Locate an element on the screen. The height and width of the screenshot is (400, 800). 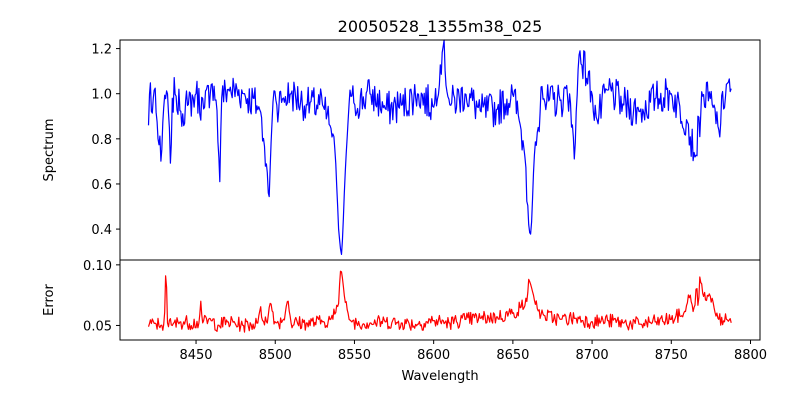
xtick-label: 8700 is located at coordinates (592, 355).